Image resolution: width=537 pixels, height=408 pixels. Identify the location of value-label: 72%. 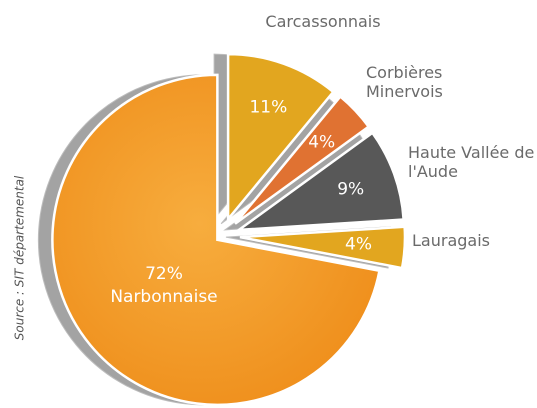
(164, 274).